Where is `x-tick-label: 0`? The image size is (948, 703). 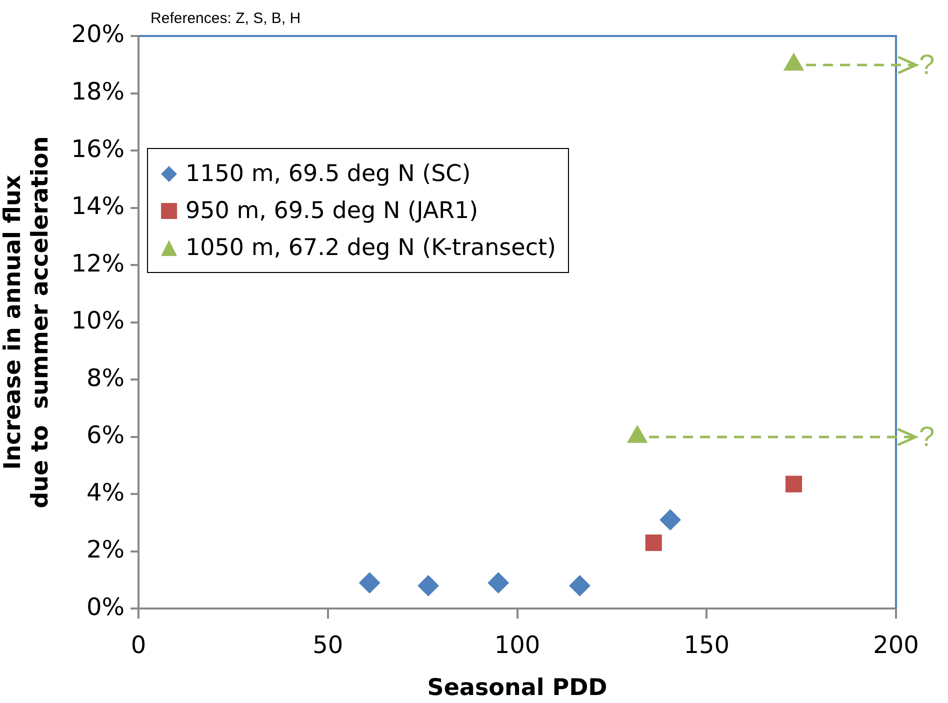
x-tick-label: 0 is located at coordinates (138, 645).